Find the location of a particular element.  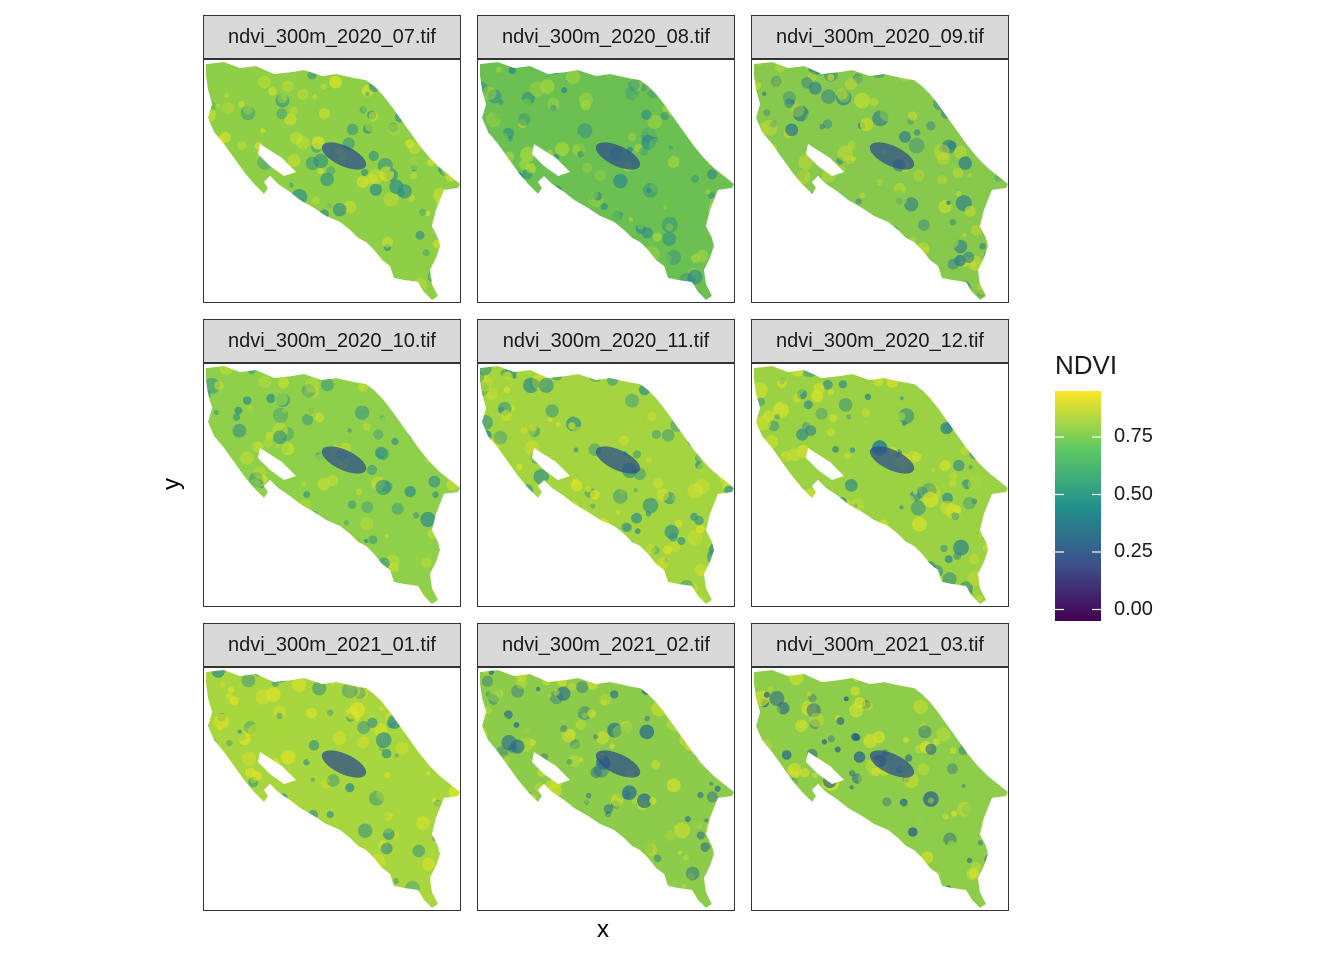

facet-strip-title: ndvi_300m_2020_08.tif is located at coordinates (606, 37).